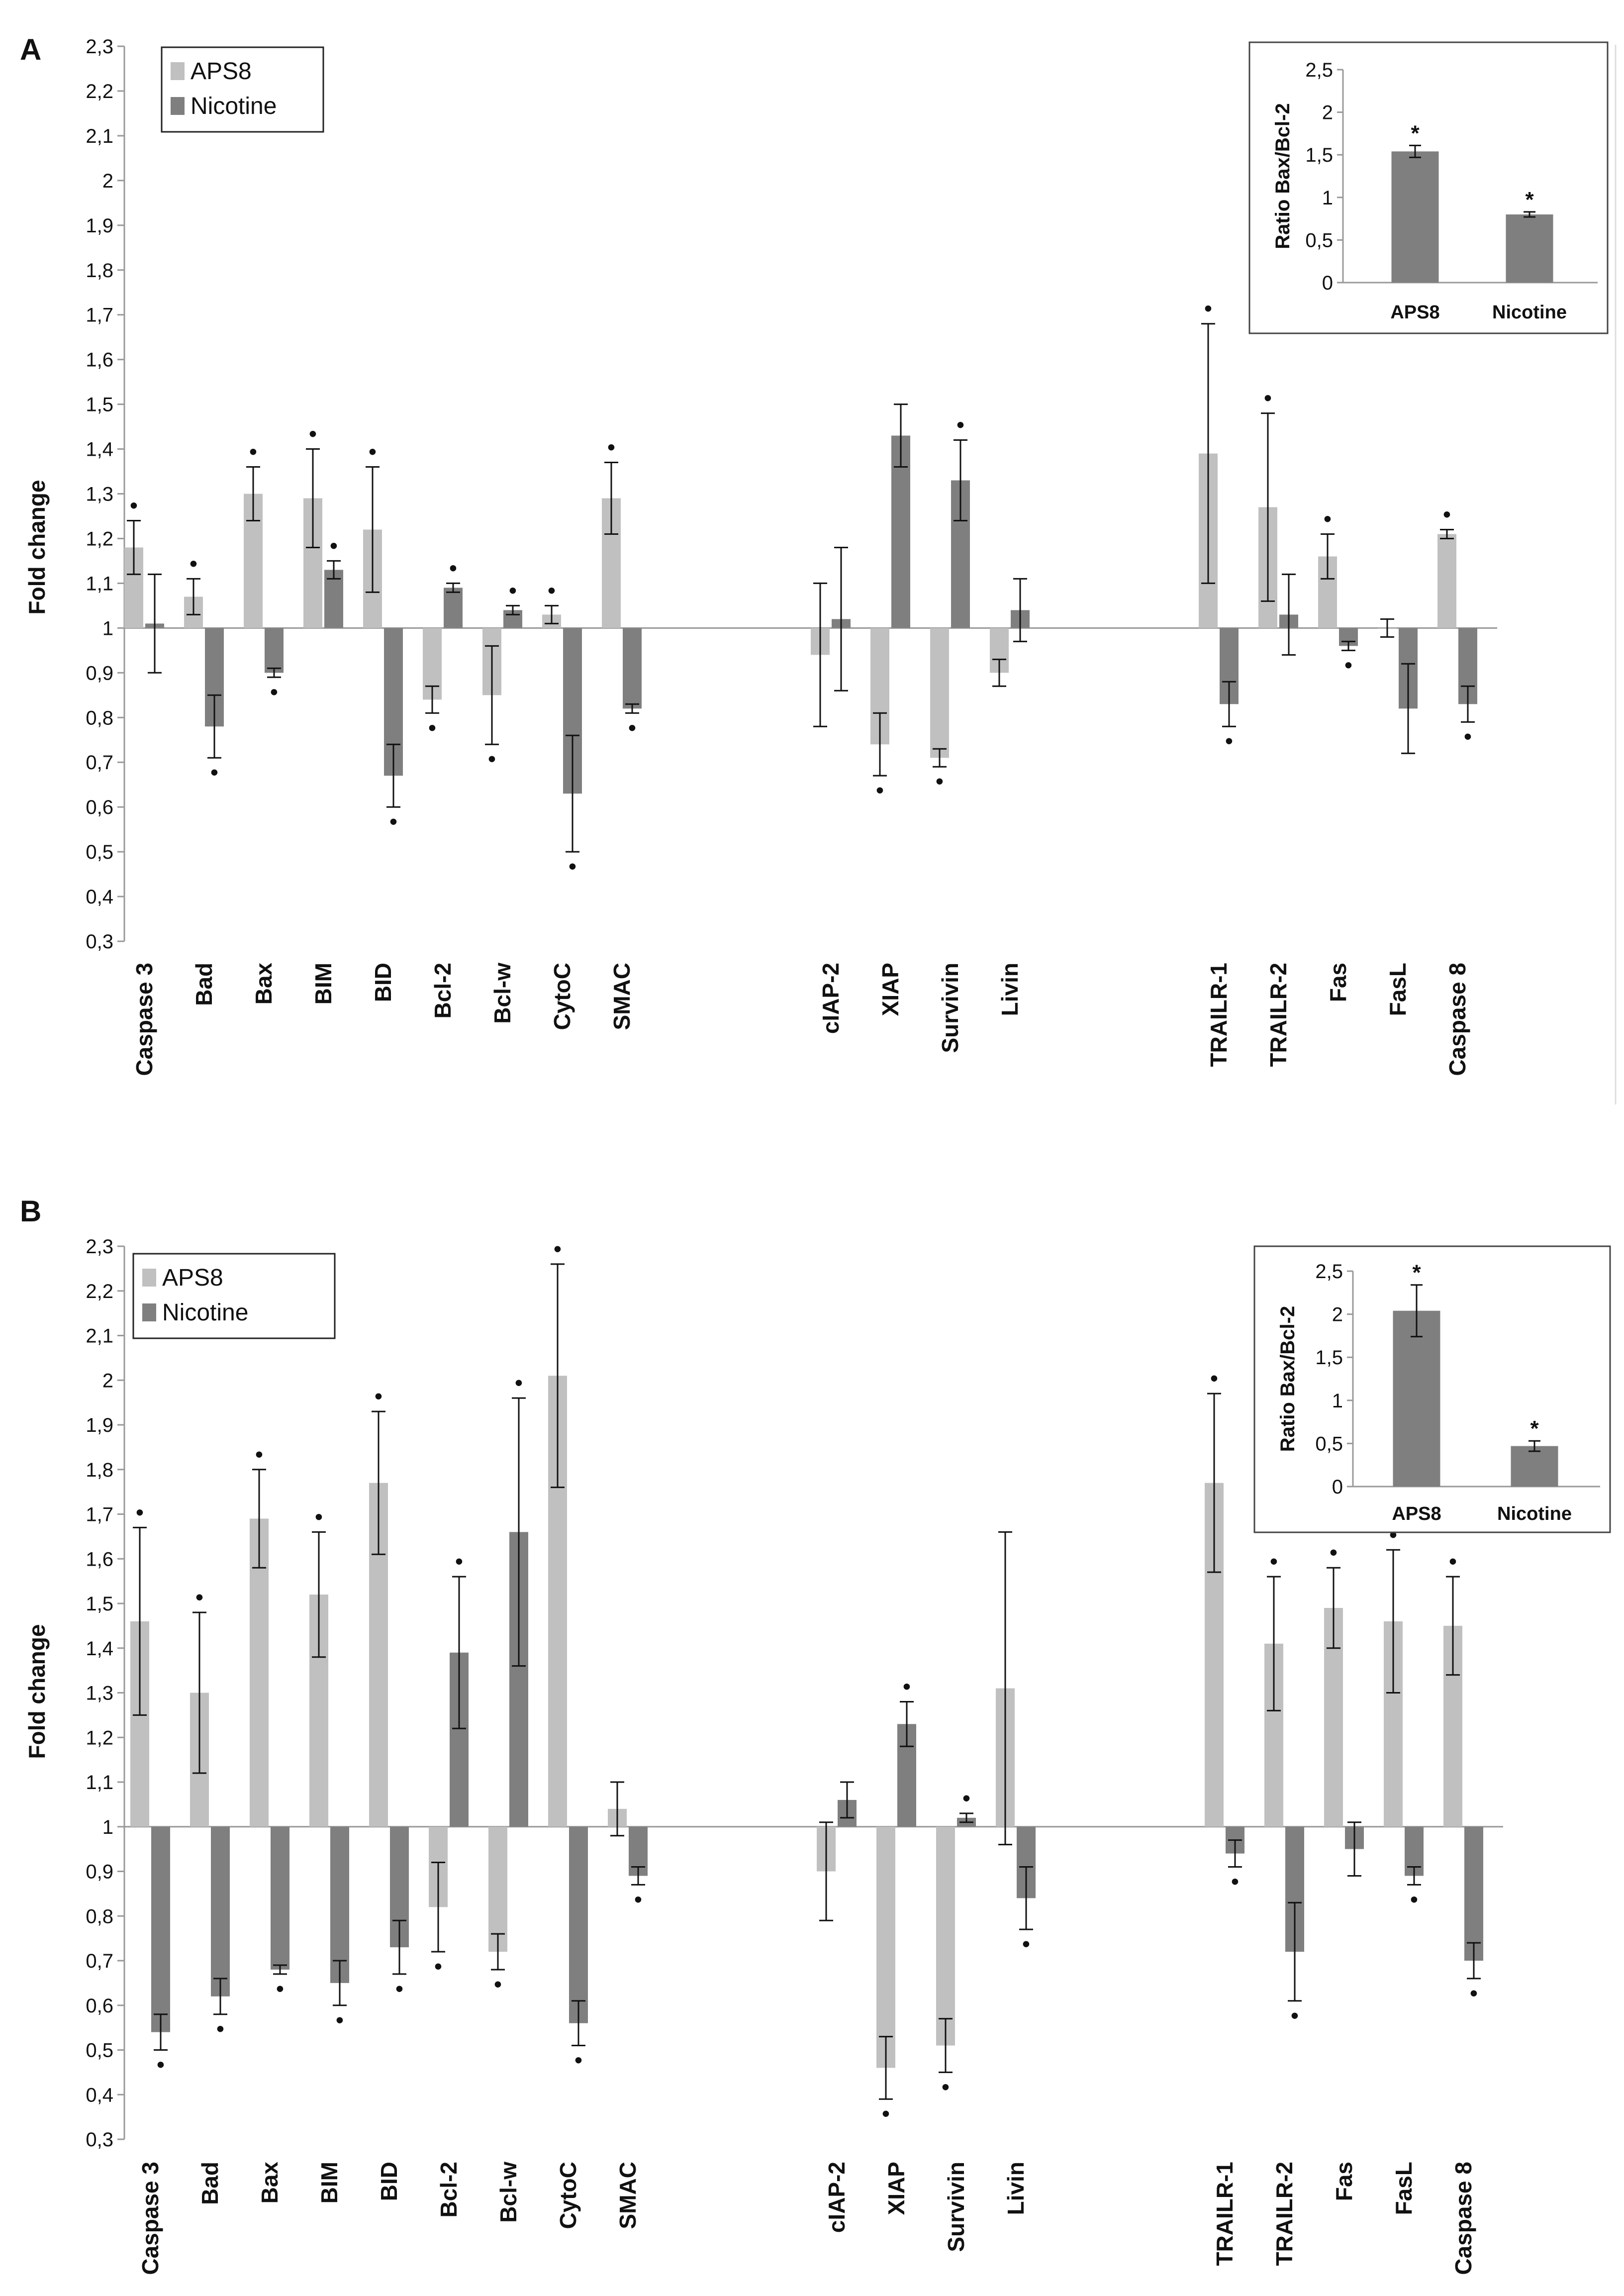  Describe the element at coordinates (1278, 1015) in the screenshot. I see `x-tick-label: TRAILR-2` at that location.